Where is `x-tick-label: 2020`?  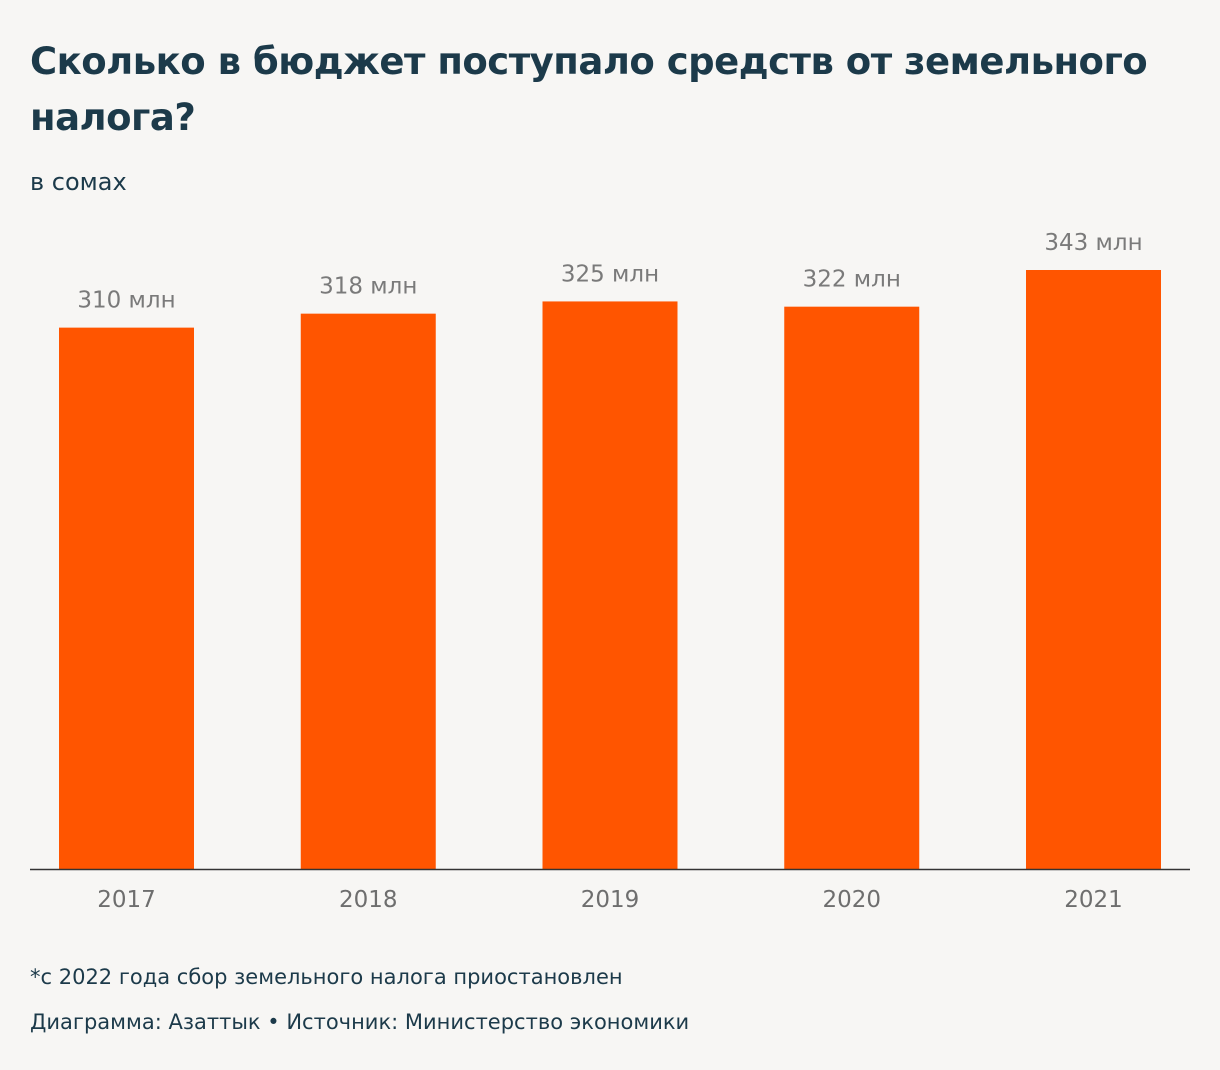 x-tick-label: 2020 is located at coordinates (851, 900).